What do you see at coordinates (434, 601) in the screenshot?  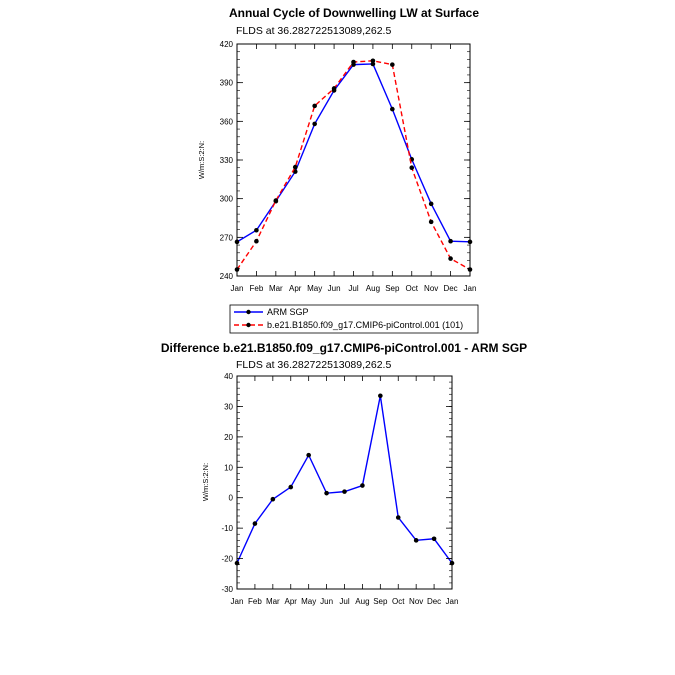 I see `bottom-x-tick-label: Dec` at bounding box center [434, 601].